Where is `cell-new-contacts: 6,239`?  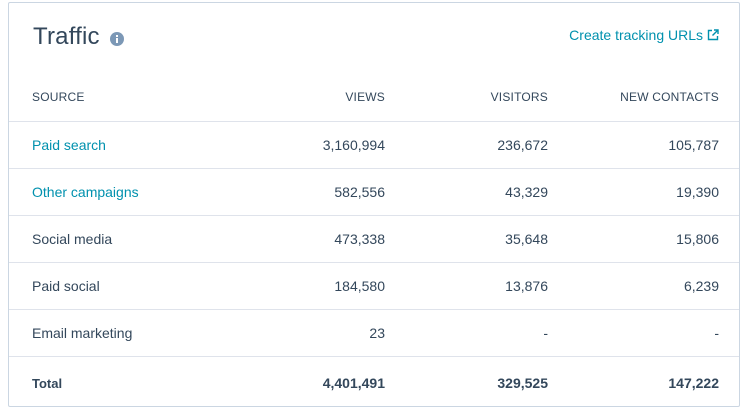
cell-new-contacts: 6,239 is located at coordinates (643, 286).